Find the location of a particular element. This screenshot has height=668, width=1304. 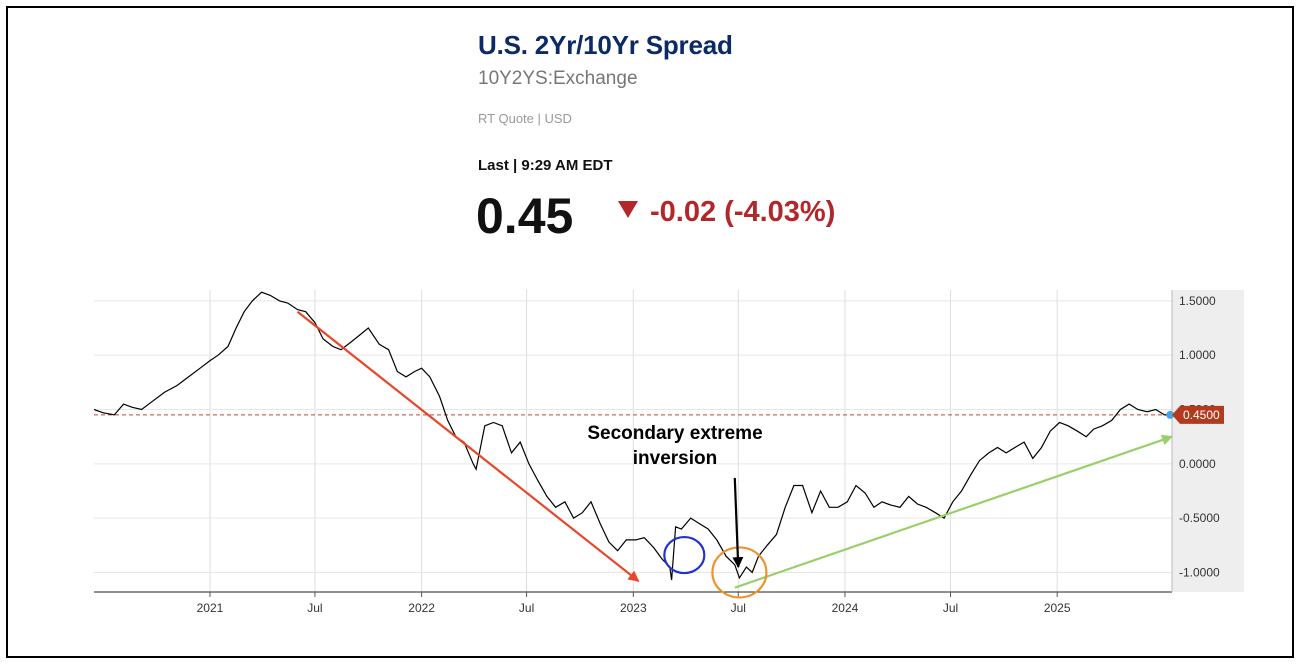

price-change: -0.02 (-4.03%) is located at coordinates (726, 212).